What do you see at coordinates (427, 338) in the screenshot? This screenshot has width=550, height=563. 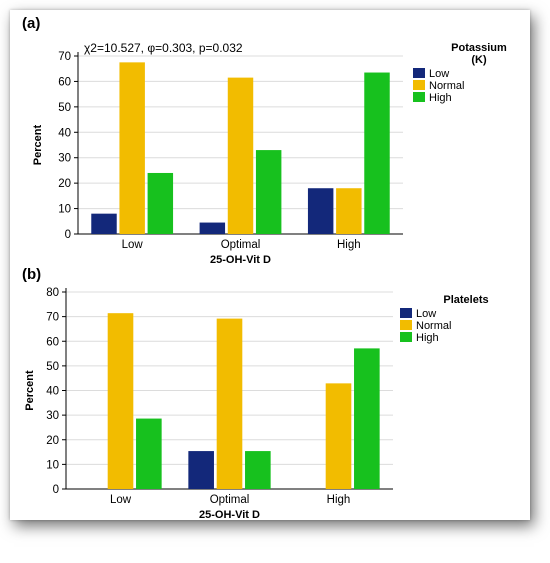 I see `legend-label-b-high: High` at bounding box center [427, 338].